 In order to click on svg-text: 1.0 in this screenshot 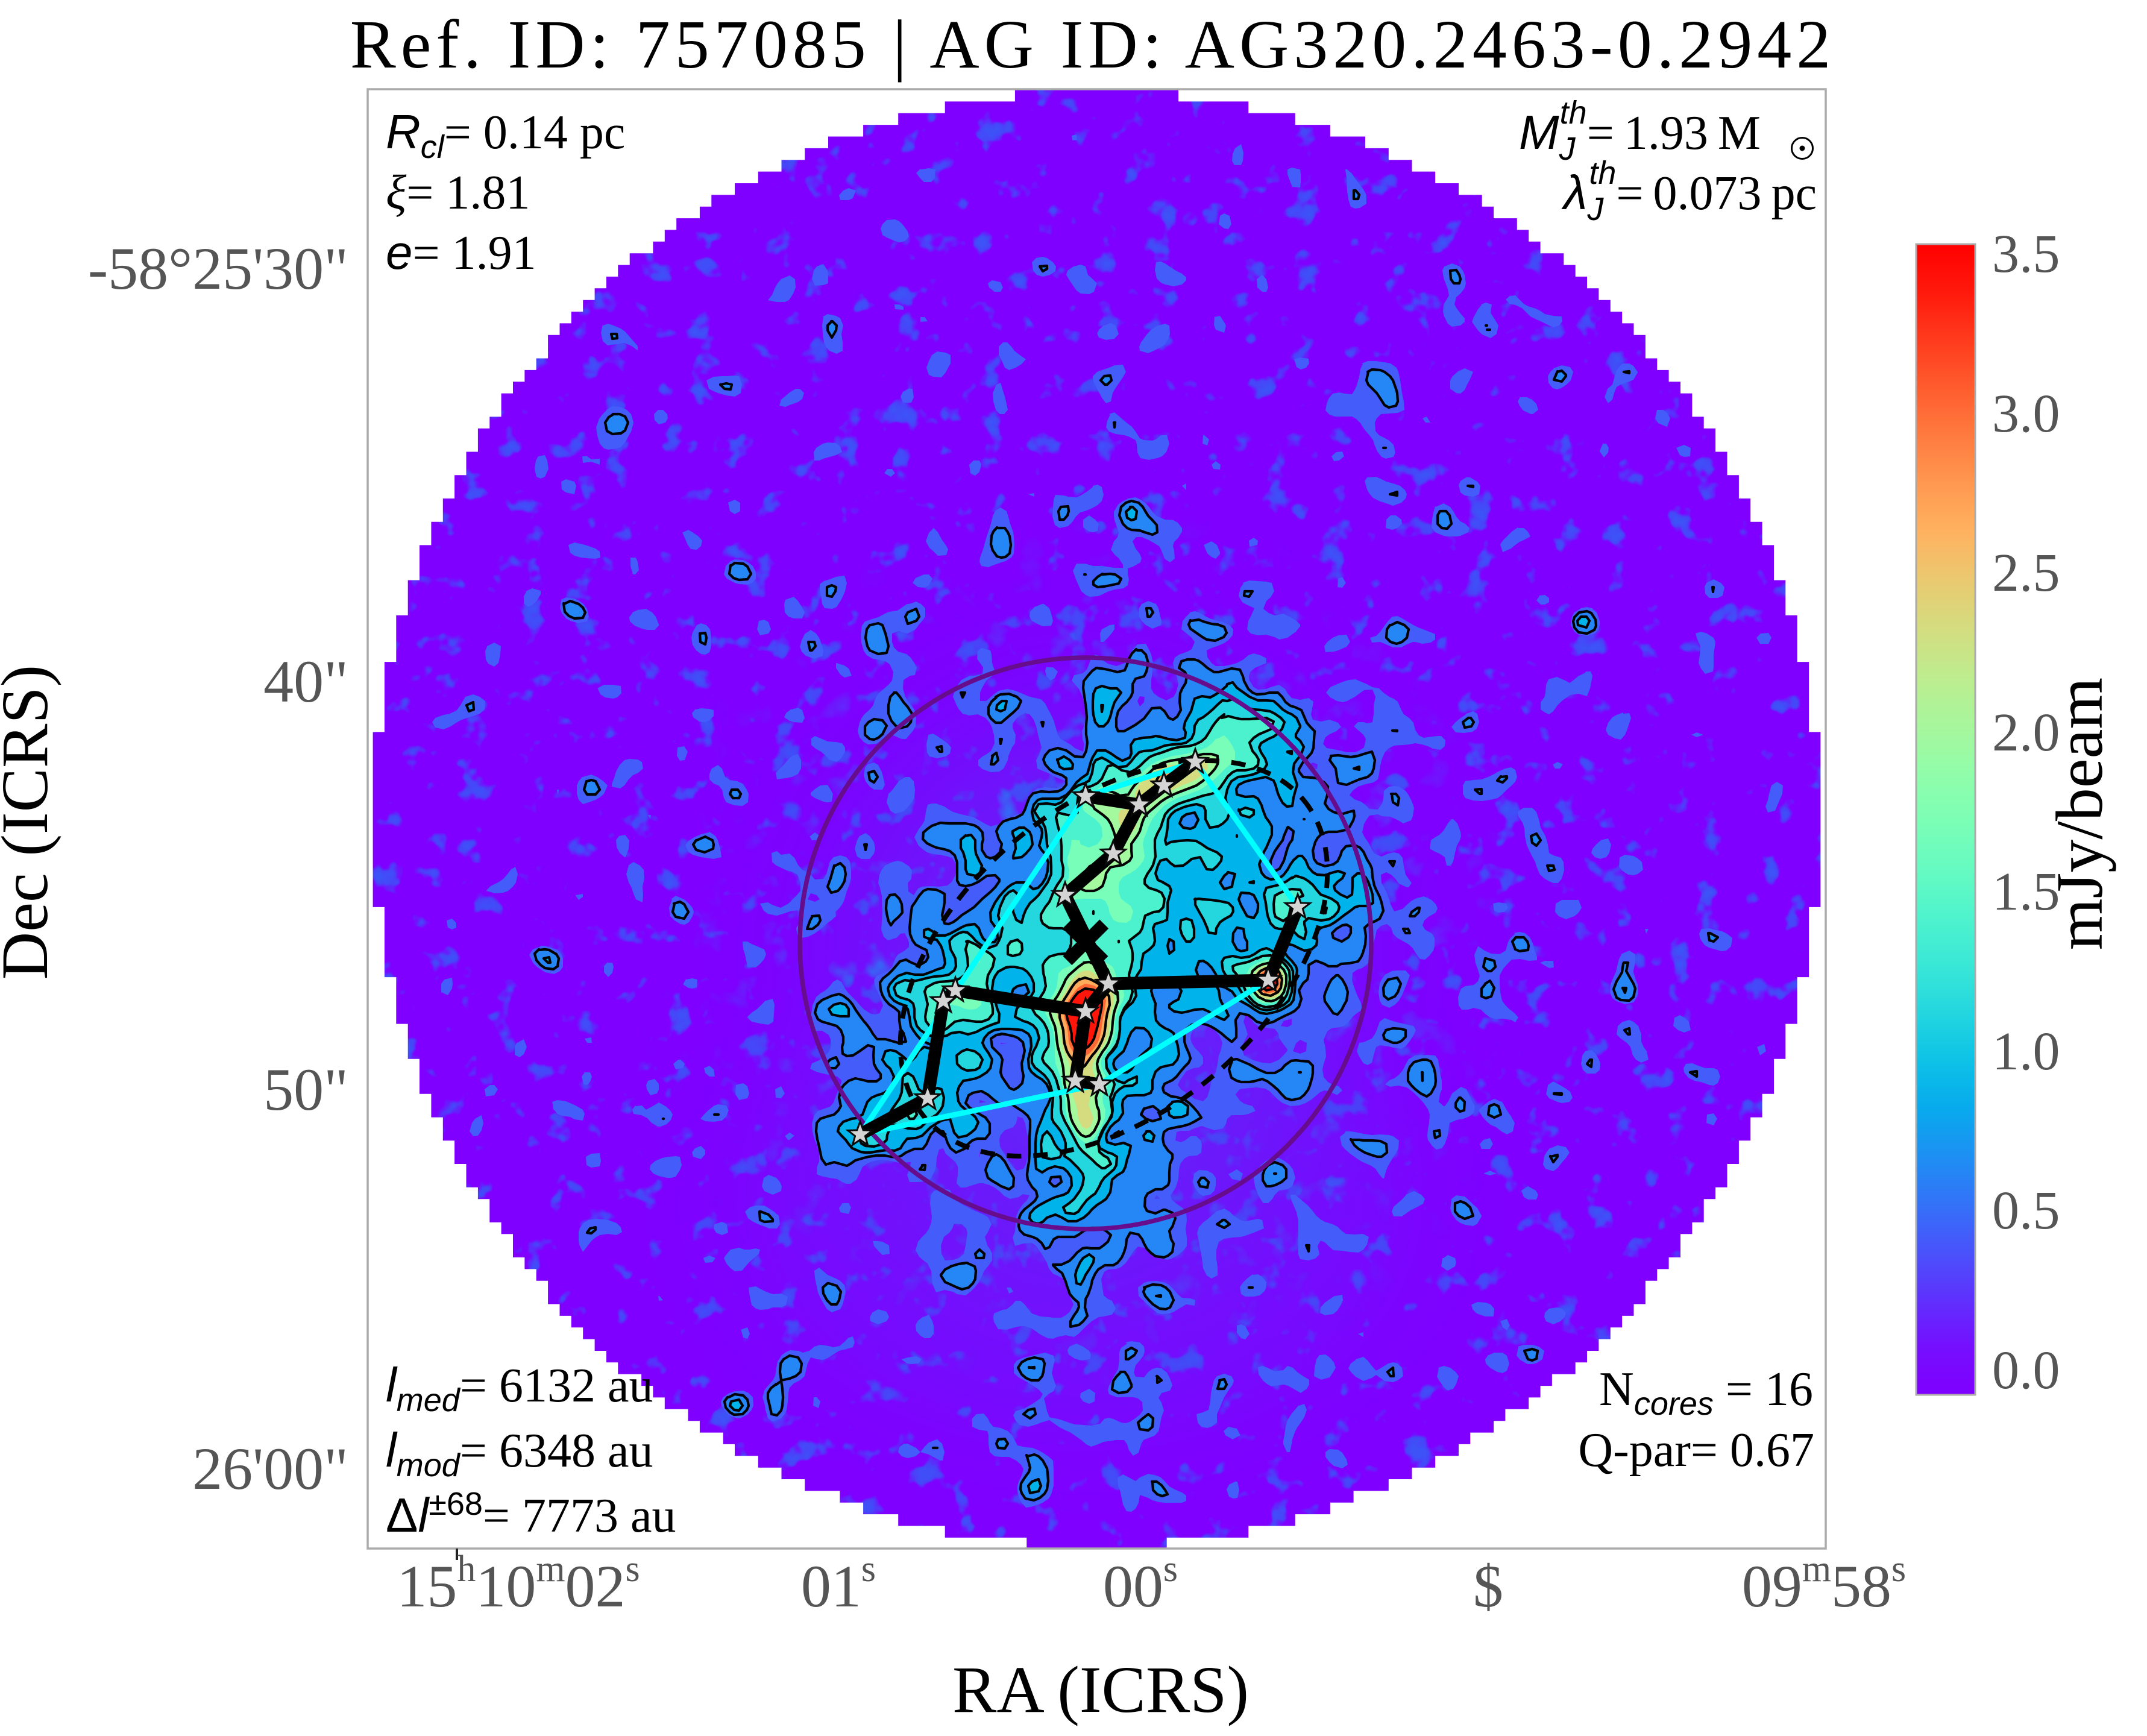, I will do `click(2026, 1051)`.